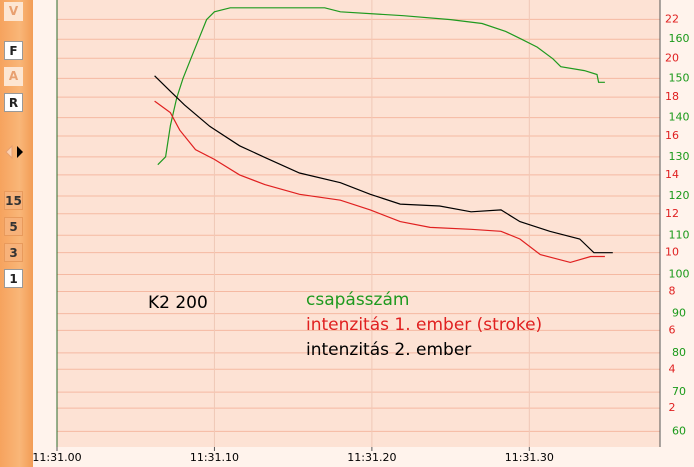 The image size is (694, 467). What do you see at coordinates (388, 350) in the screenshot?
I see `legend-entry: intenzitás 2. ember` at bounding box center [388, 350].